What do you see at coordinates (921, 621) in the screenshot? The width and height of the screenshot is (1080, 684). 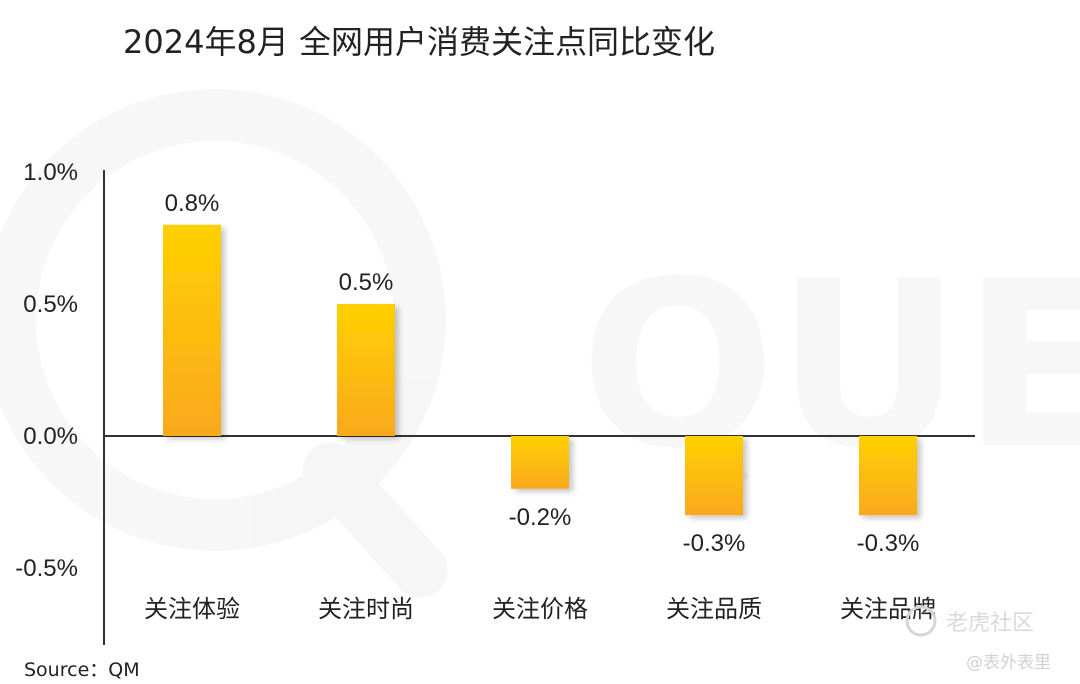 I see `tiger-icon` at bounding box center [921, 621].